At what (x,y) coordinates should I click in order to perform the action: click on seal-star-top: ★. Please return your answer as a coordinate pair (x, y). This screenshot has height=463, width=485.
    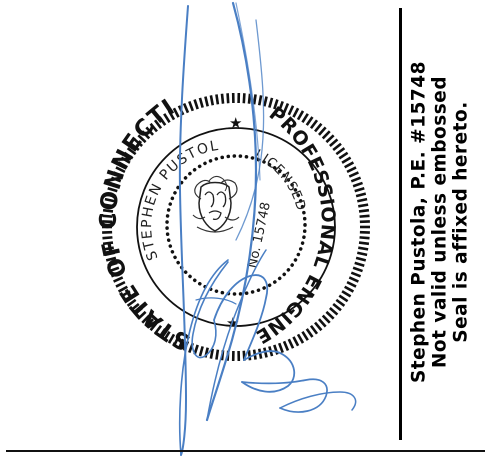
    Looking at the image, I should click on (235, 123).